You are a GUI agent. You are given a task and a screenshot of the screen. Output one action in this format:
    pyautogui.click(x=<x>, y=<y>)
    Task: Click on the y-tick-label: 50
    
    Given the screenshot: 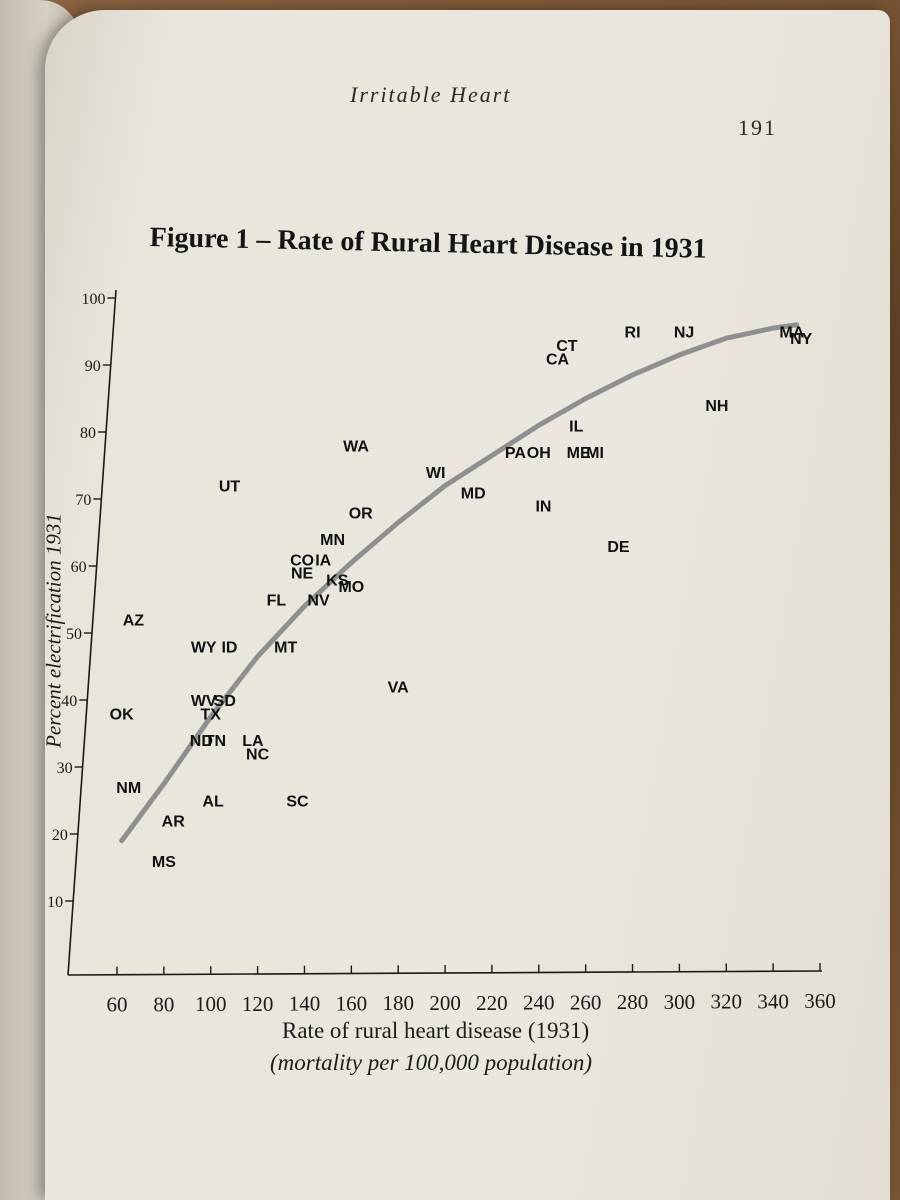 What is the action you would take?
    pyautogui.click(x=74, y=634)
    